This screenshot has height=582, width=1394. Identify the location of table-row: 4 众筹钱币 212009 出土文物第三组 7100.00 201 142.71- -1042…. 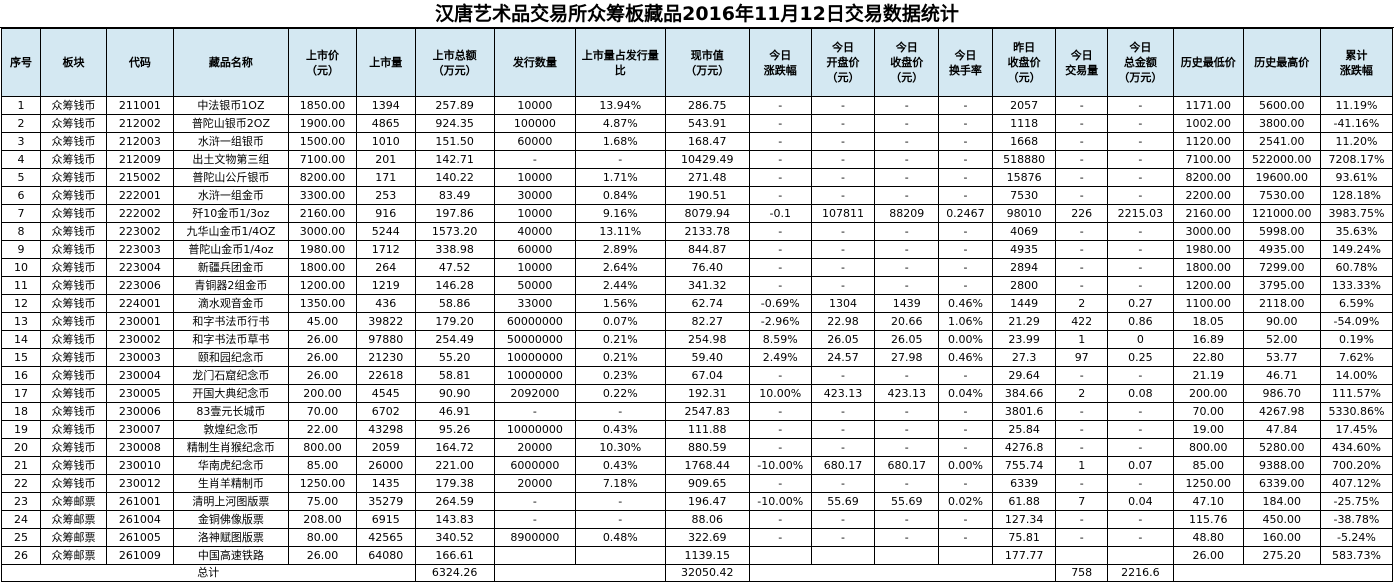
(697, 159).